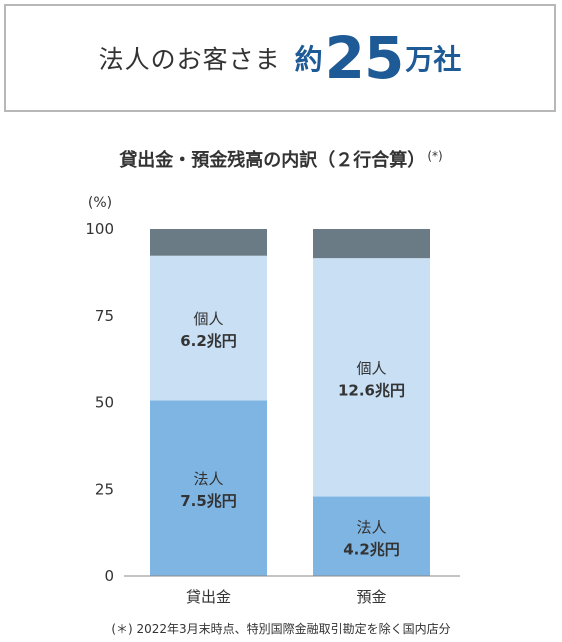 Image resolution: width=562 pixels, height=642 pixels. Describe the element at coordinates (308, 59) in the screenshot. I see `headline-prefix: 約` at that location.